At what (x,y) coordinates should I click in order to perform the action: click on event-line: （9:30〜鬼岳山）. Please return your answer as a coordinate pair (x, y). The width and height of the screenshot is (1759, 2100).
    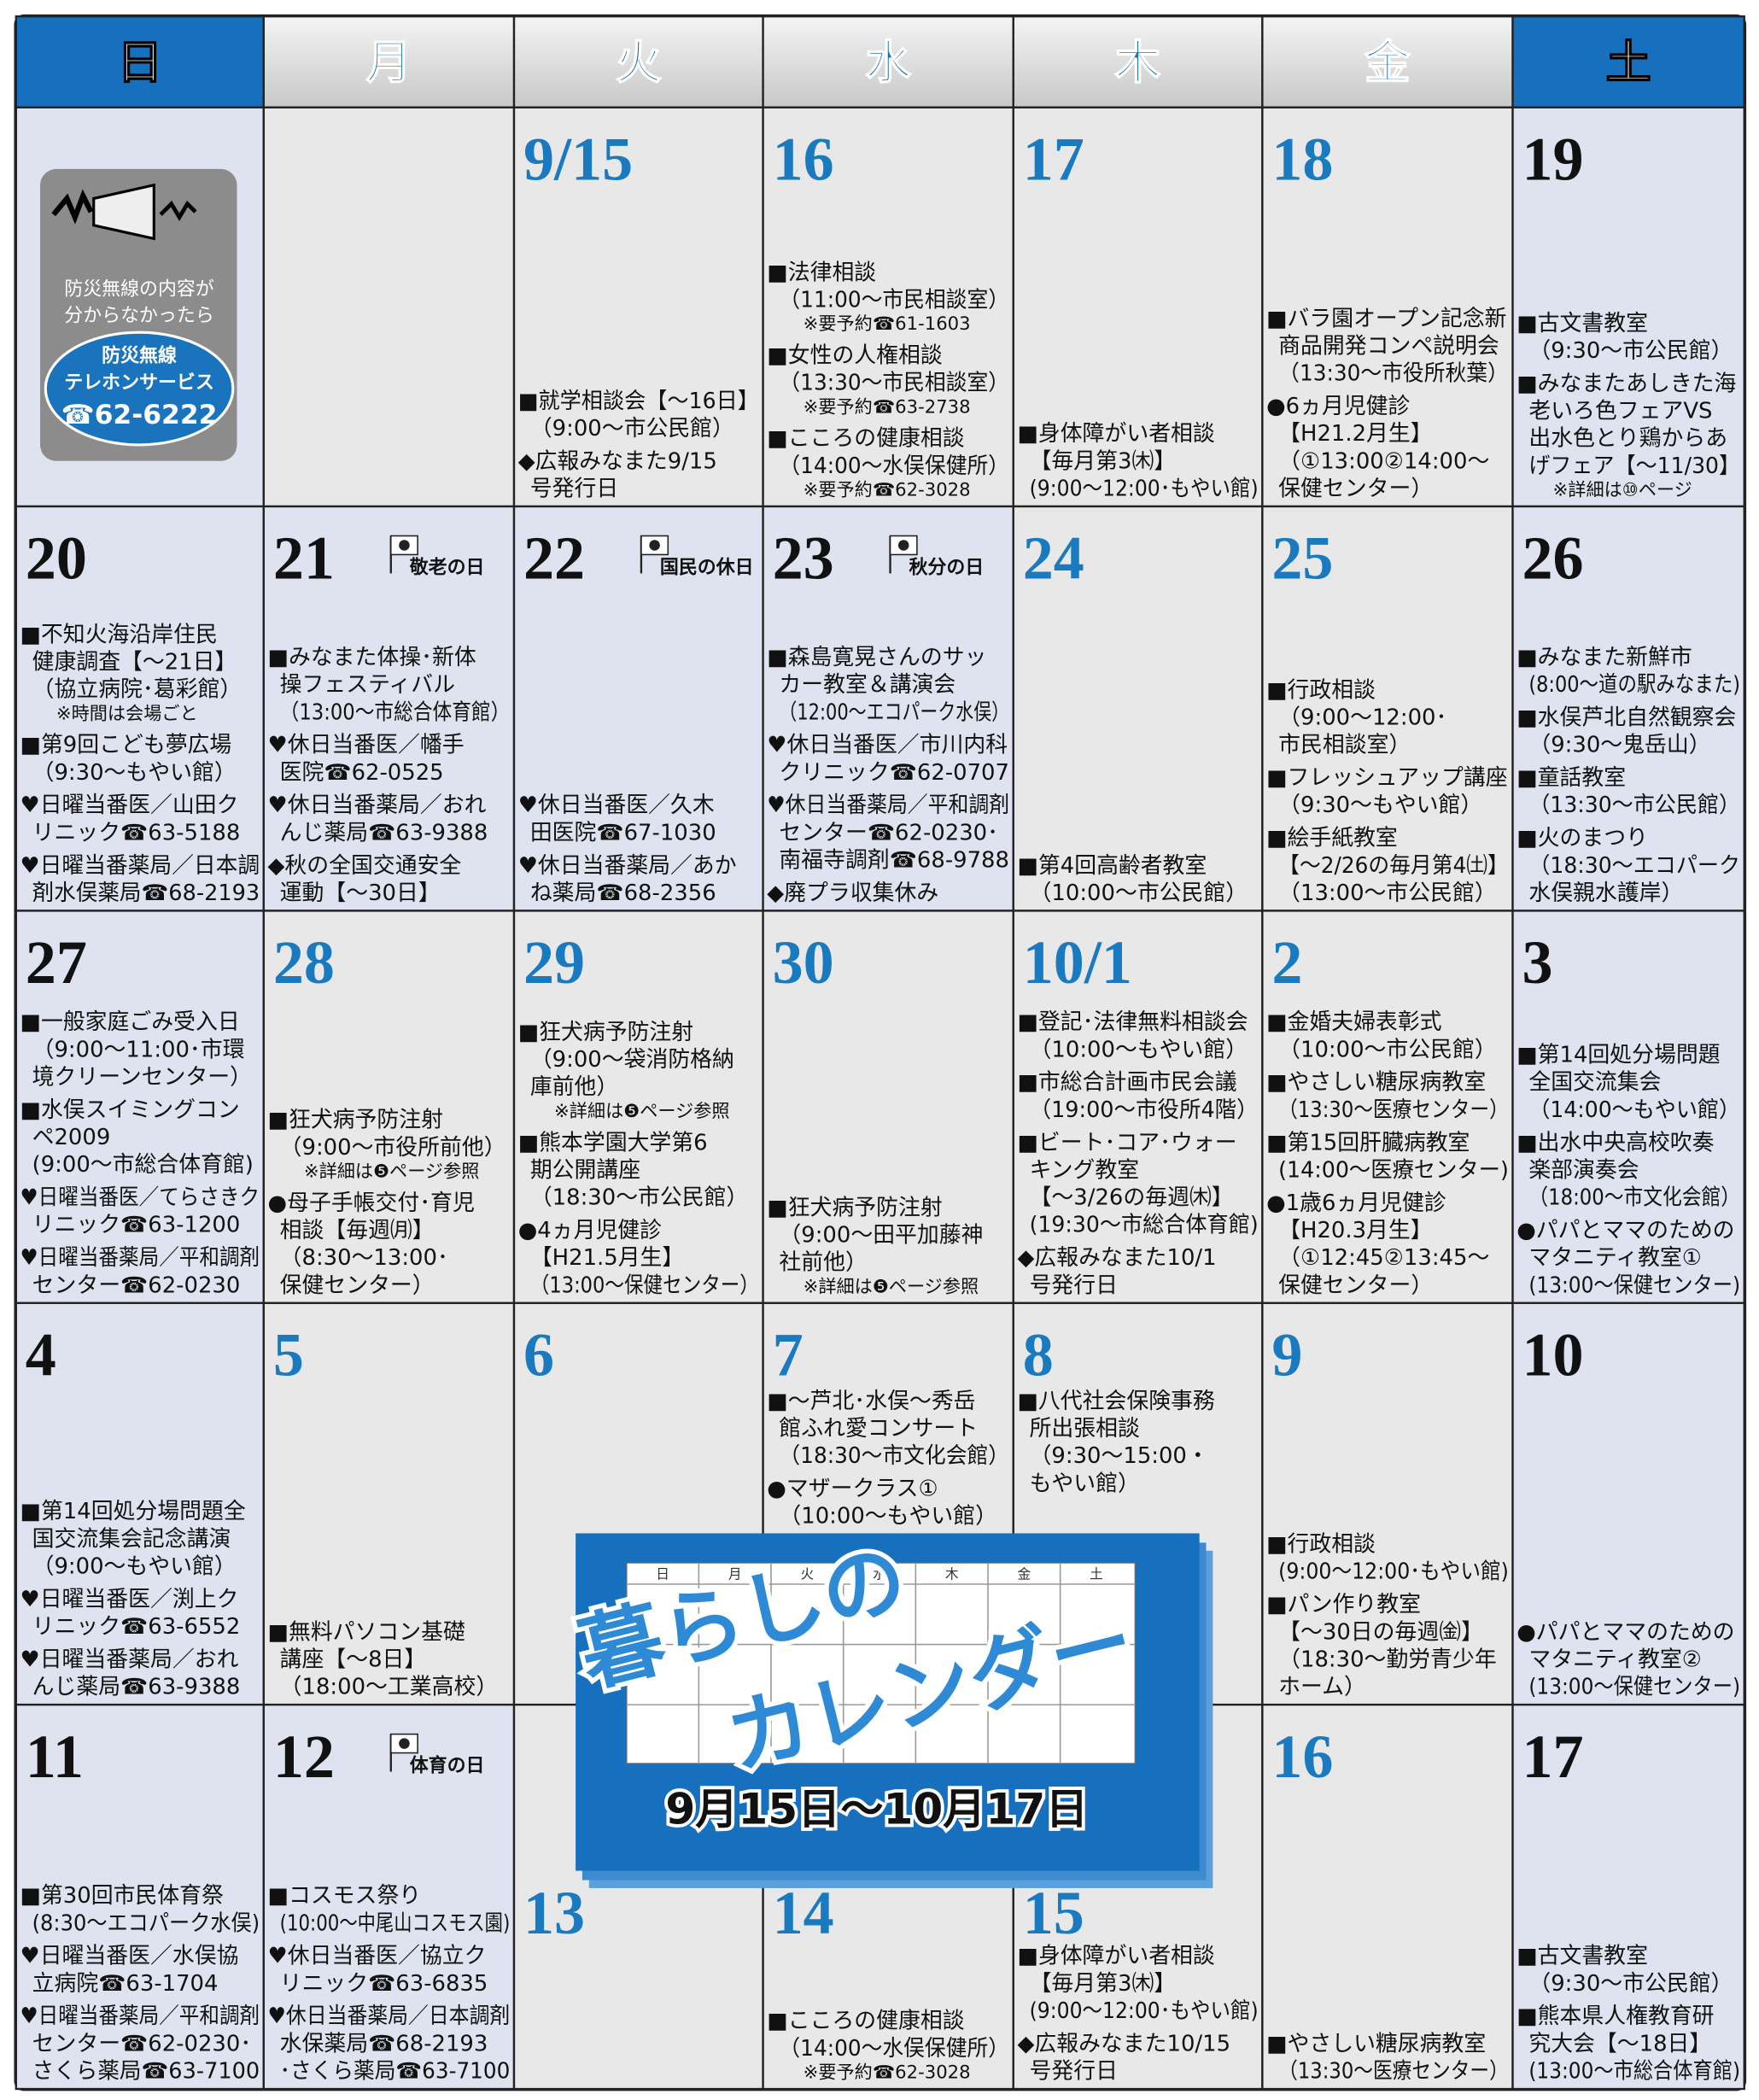
    Looking at the image, I should click on (1619, 746).